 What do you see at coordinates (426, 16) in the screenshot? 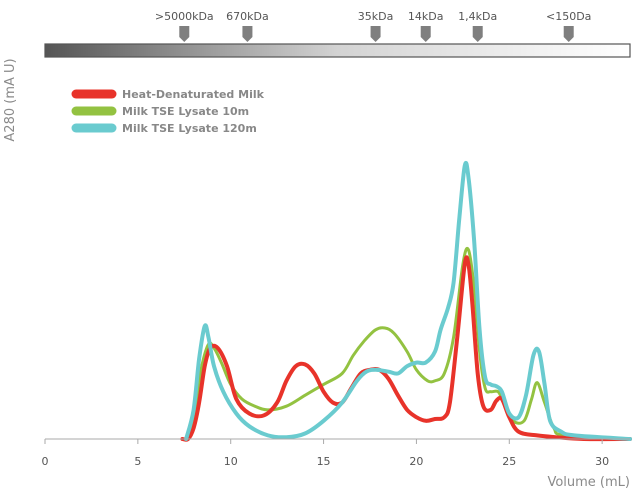
I see `mw-marker-label: 14kDa` at bounding box center [426, 16].